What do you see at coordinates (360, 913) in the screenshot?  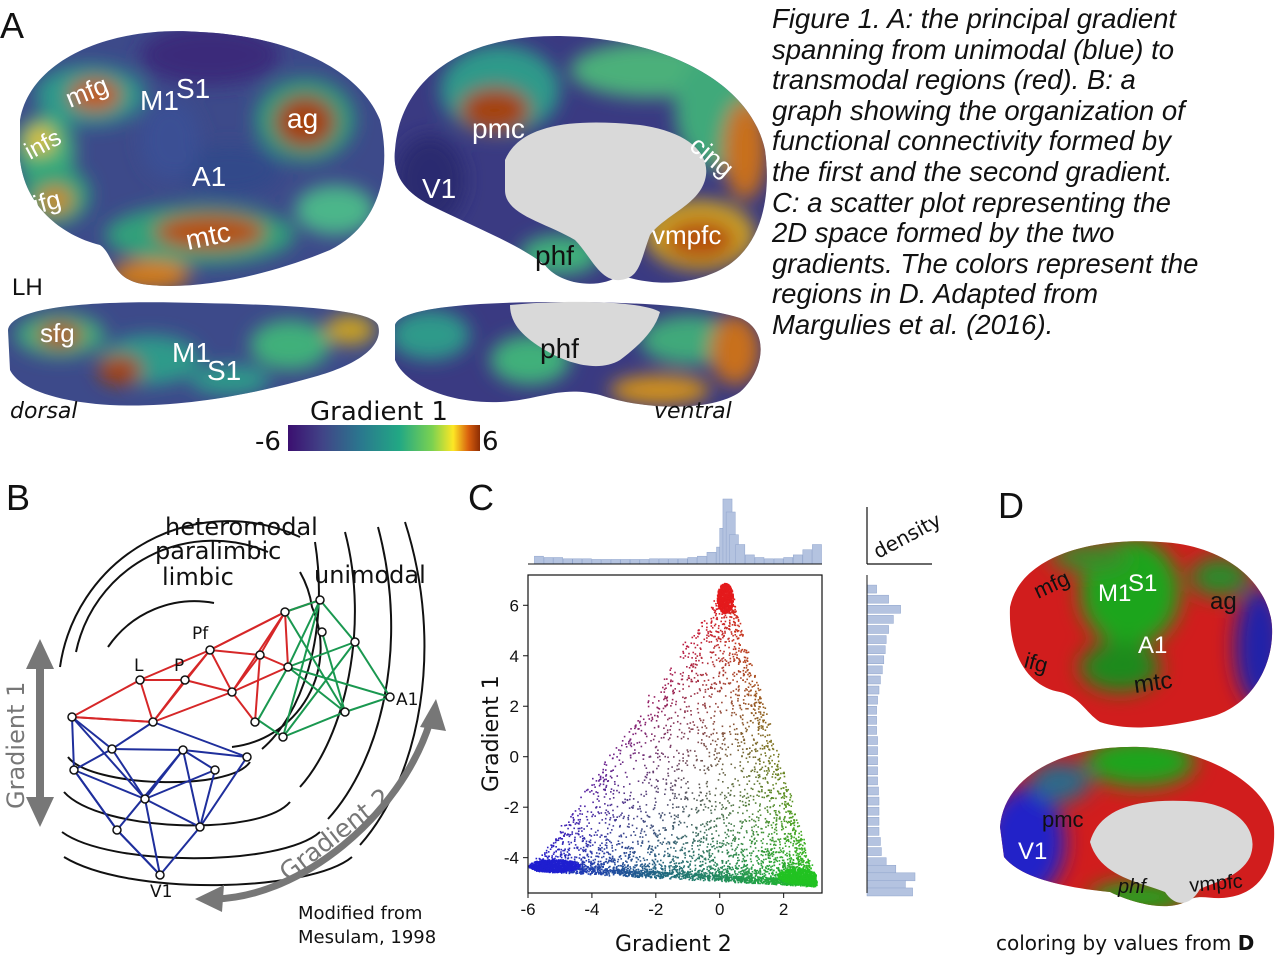 I see `credit-line-1: Modified from` at bounding box center [360, 913].